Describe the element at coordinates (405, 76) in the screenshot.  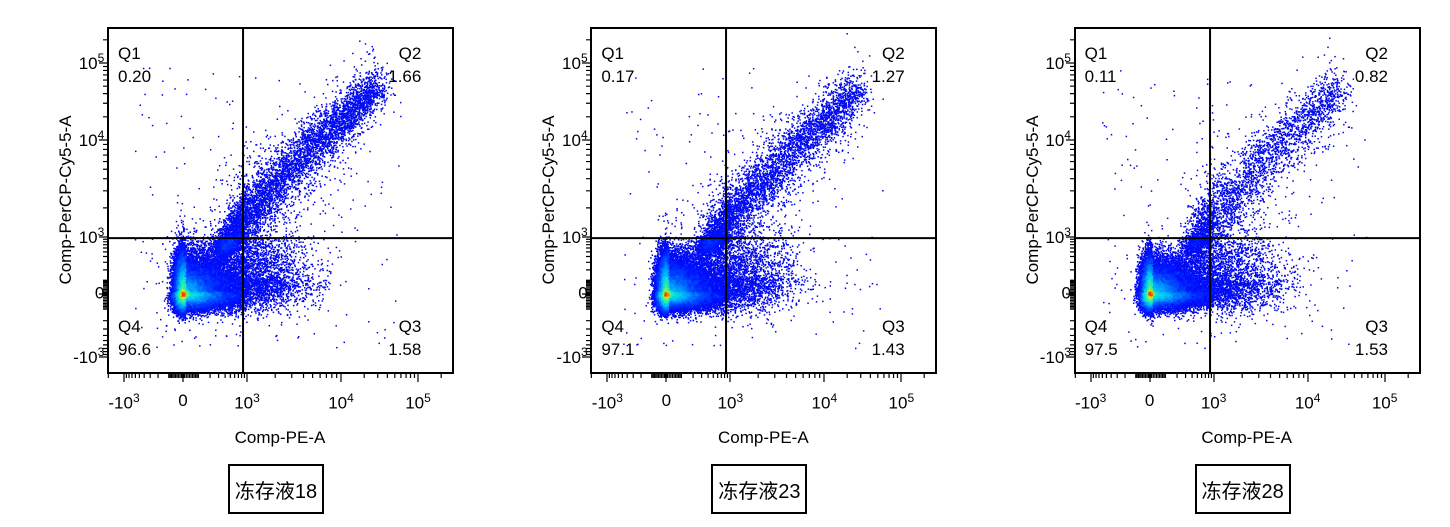
I see `quadrant-q2-value: 1.66` at that location.